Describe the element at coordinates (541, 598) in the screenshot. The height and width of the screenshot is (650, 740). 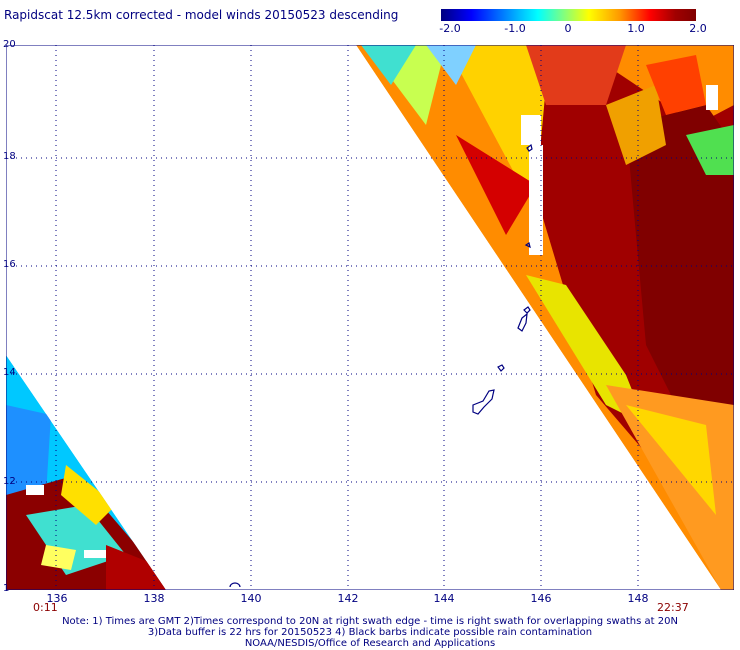
I see `lon-label: 146` at that location.